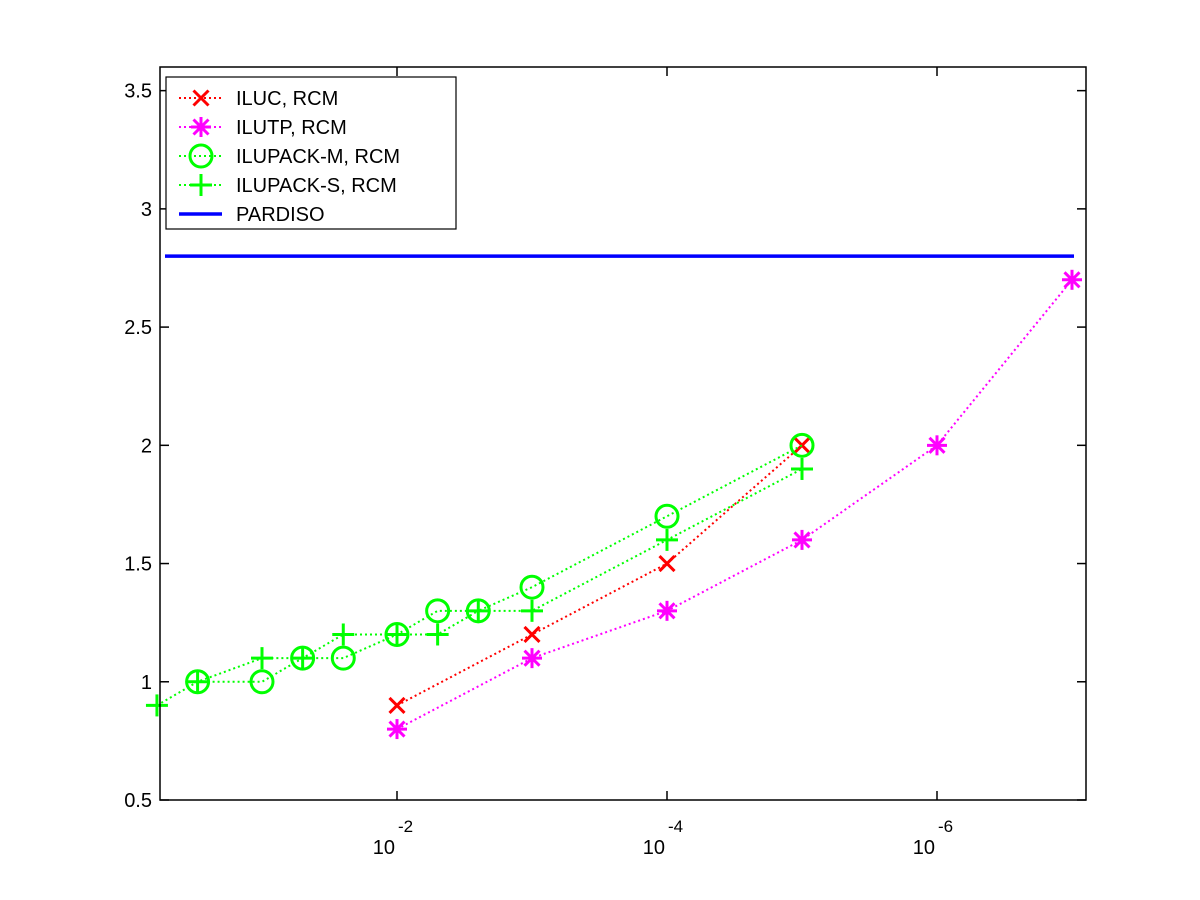 This screenshot has width=1200, height=900. What do you see at coordinates (291, 128) in the screenshot?
I see `legend-label: ILUTP, RCM` at bounding box center [291, 128].